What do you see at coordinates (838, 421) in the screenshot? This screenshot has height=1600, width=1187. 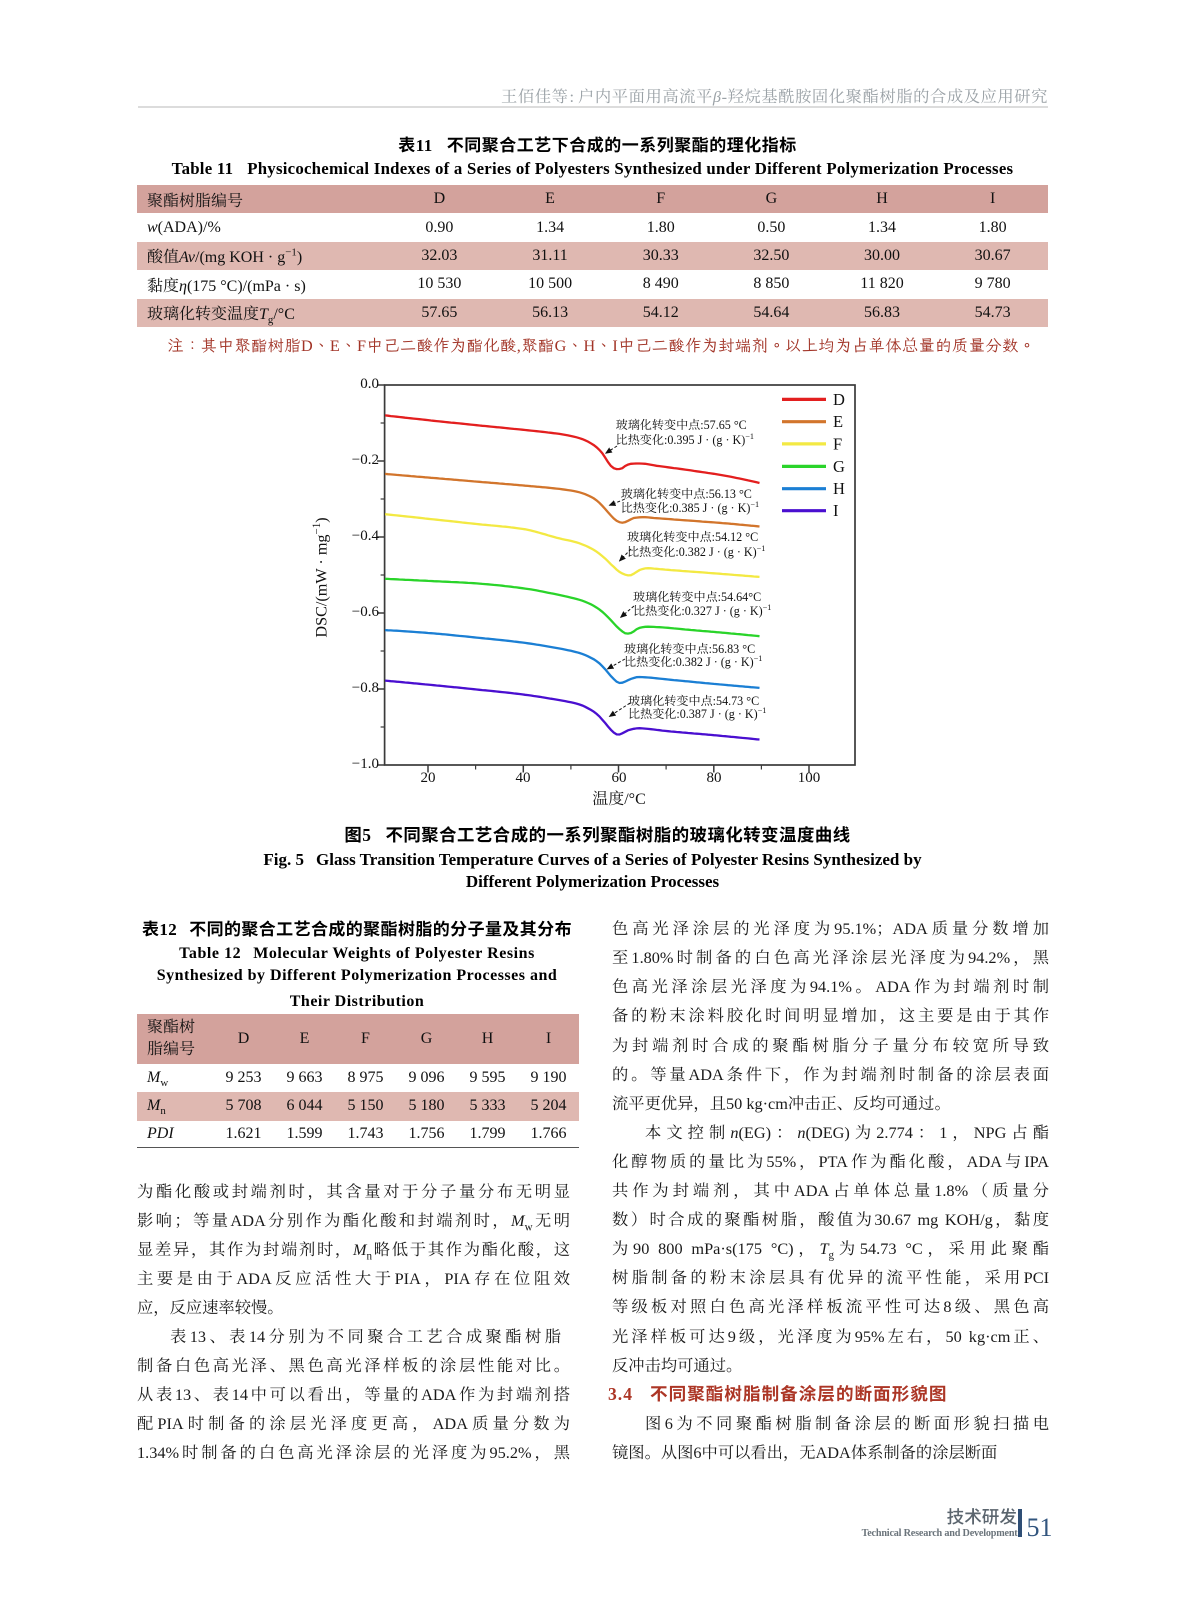 I see `svg-text: E` at bounding box center [838, 421].